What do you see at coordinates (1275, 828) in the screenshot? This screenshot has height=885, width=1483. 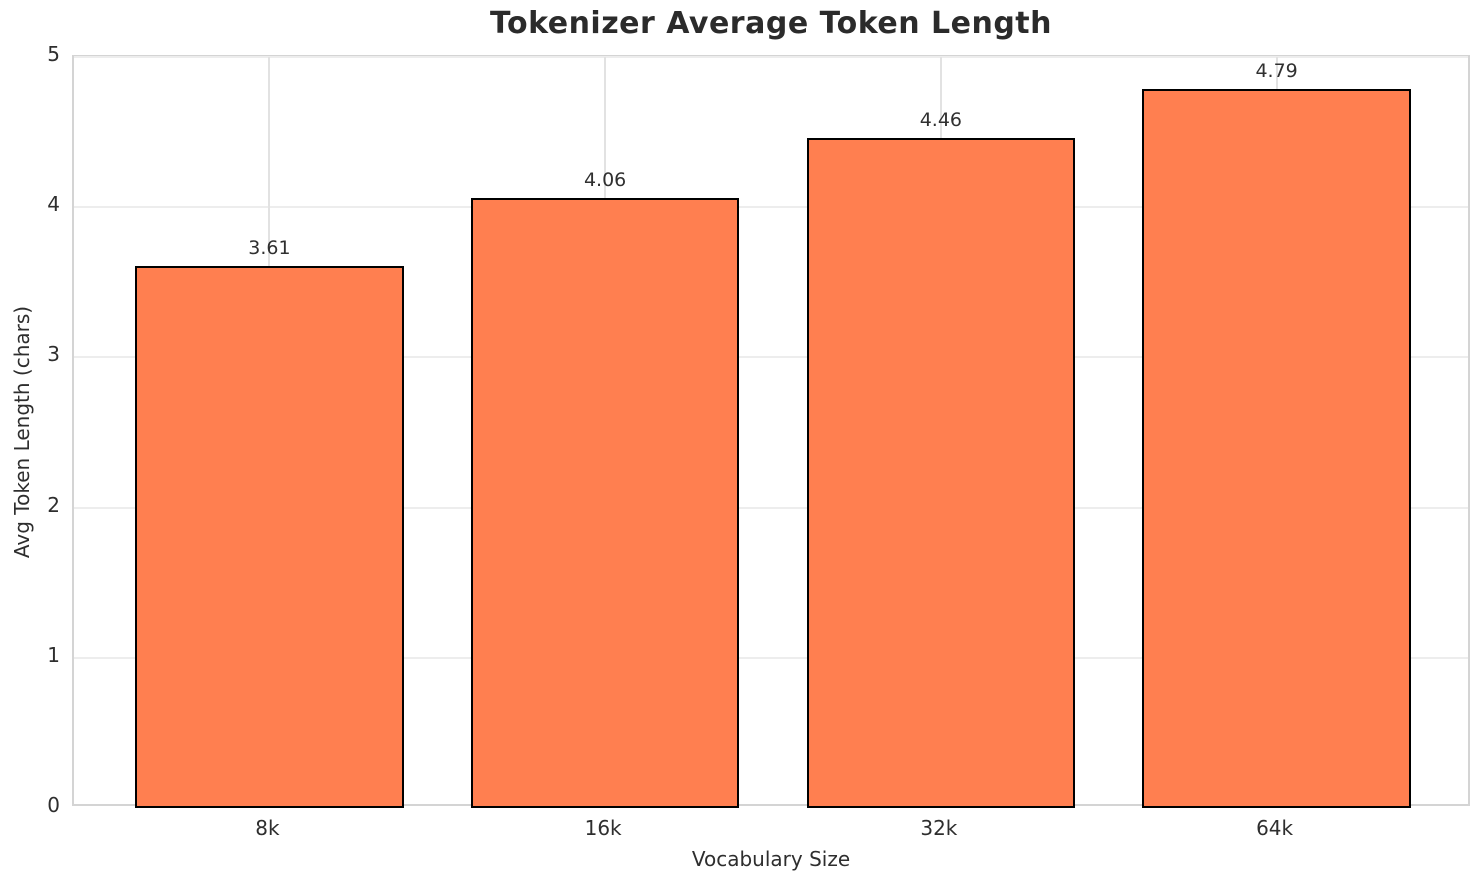 I see `x-tick-label-64k: 64k` at bounding box center [1275, 828].